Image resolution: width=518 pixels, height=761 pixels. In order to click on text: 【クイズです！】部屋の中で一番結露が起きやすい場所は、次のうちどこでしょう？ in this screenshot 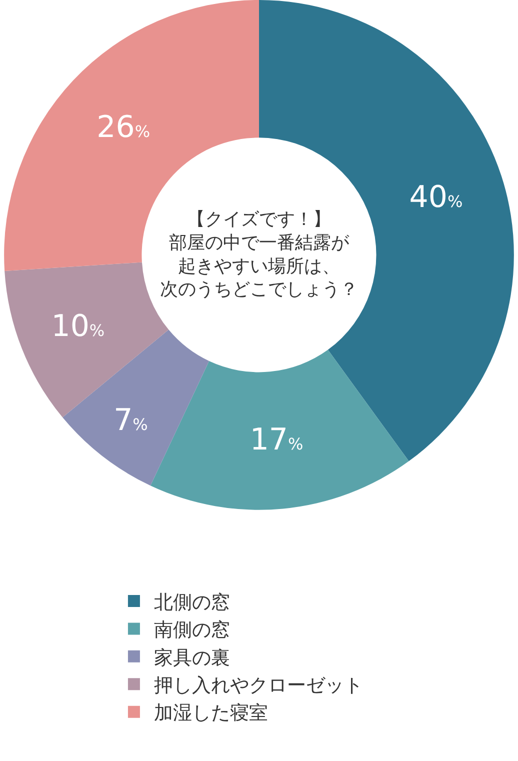, I will do `click(259, 254)`.